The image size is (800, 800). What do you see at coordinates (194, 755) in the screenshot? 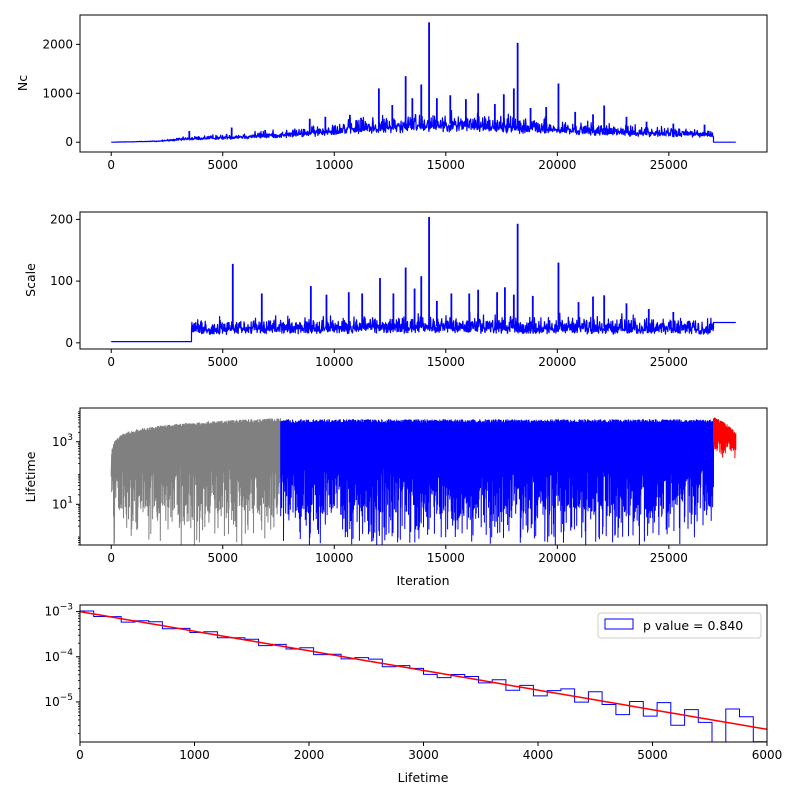
I see `histogram-xtick-label: 1000` at bounding box center [194, 755].